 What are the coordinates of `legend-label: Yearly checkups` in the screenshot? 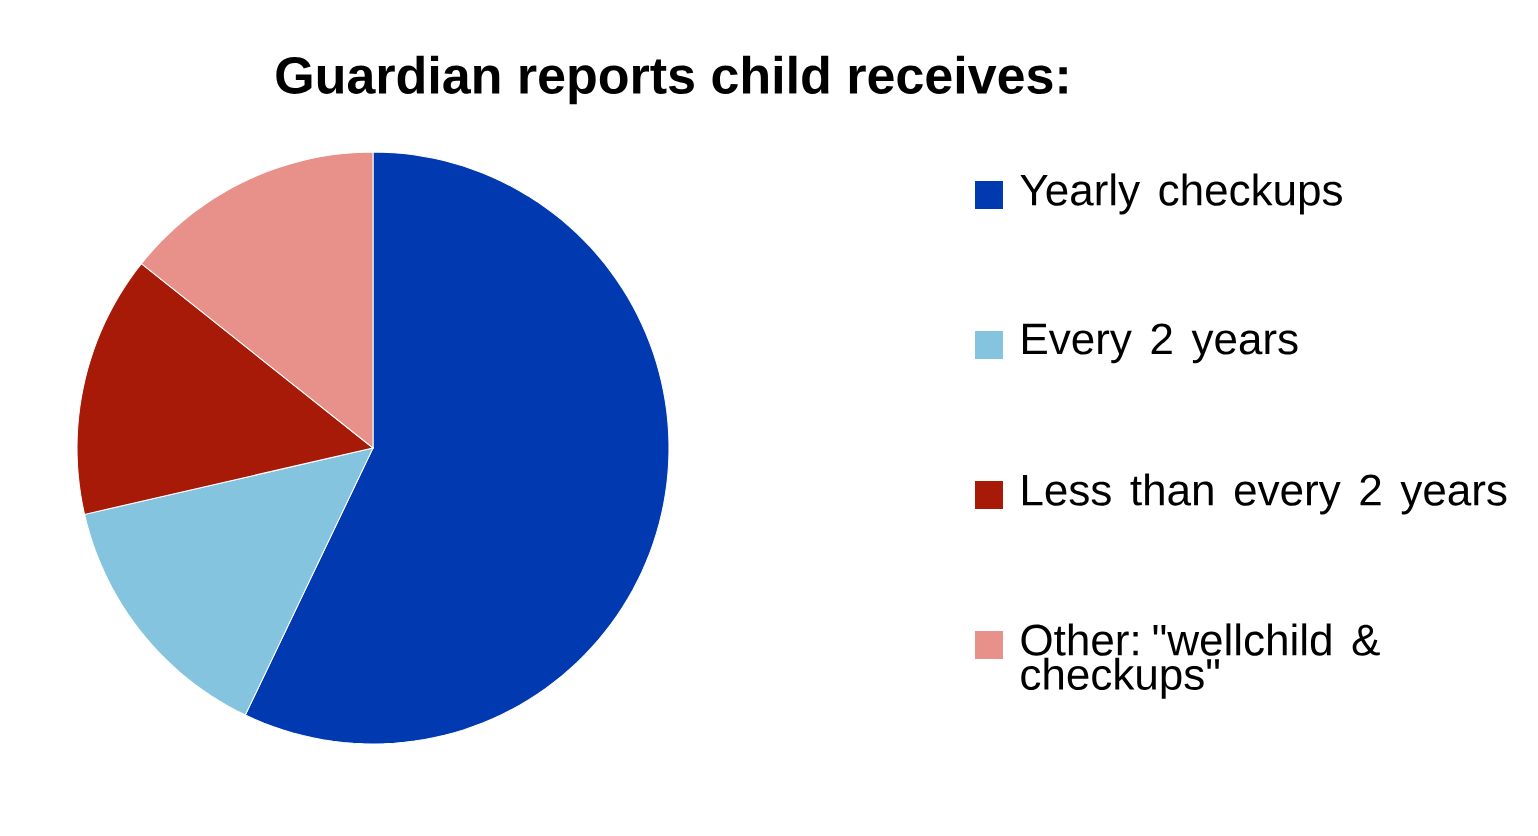 It's located at (1181, 194).